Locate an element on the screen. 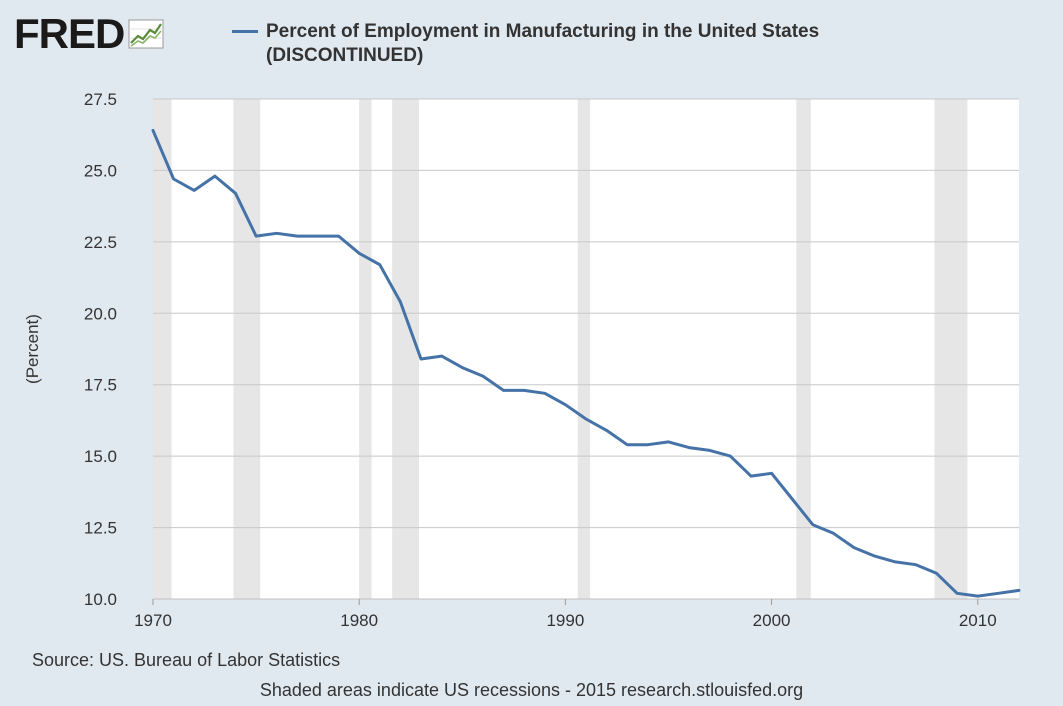 The width and height of the screenshot is (1063, 706). y-tick-label: 15.0 is located at coordinates (100, 456).